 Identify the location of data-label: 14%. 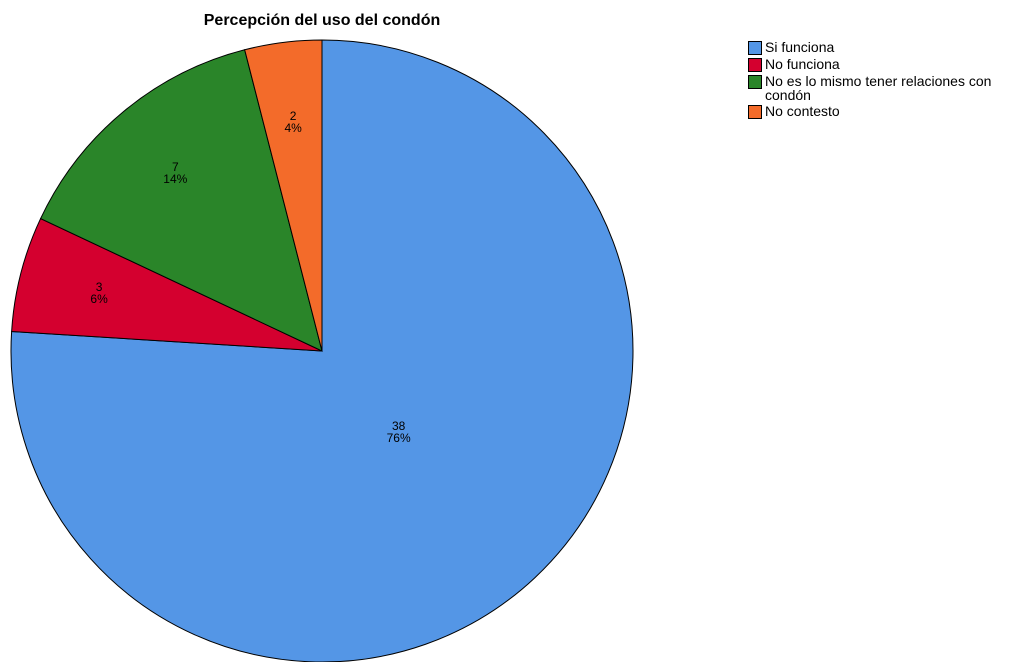
(175, 179).